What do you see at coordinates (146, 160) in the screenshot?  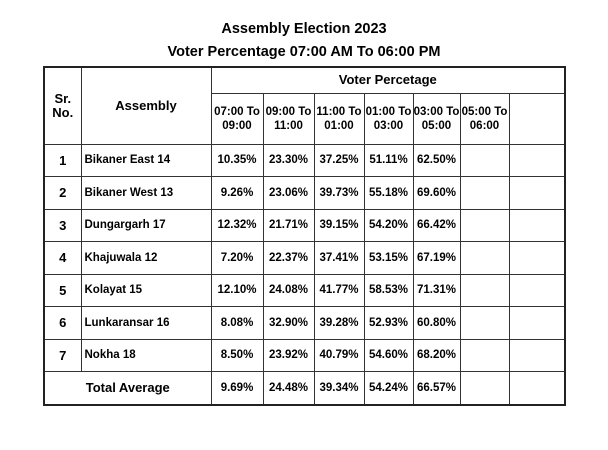 I see `assembly-name-cell: Bikaner East 14` at bounding box center [146, 160].